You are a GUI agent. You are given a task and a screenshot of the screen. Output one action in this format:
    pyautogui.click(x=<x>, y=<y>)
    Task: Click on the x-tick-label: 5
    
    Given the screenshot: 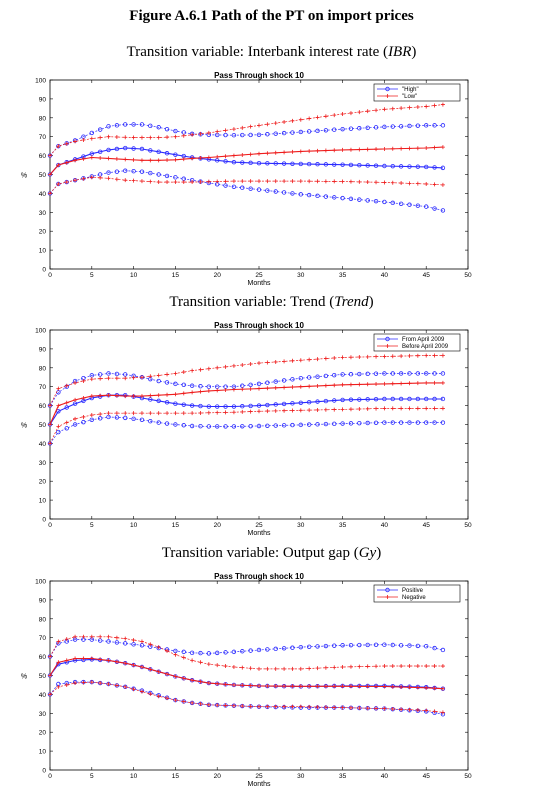 What is the action you would take?
    pyautogui.click(x=92, y=525)
    